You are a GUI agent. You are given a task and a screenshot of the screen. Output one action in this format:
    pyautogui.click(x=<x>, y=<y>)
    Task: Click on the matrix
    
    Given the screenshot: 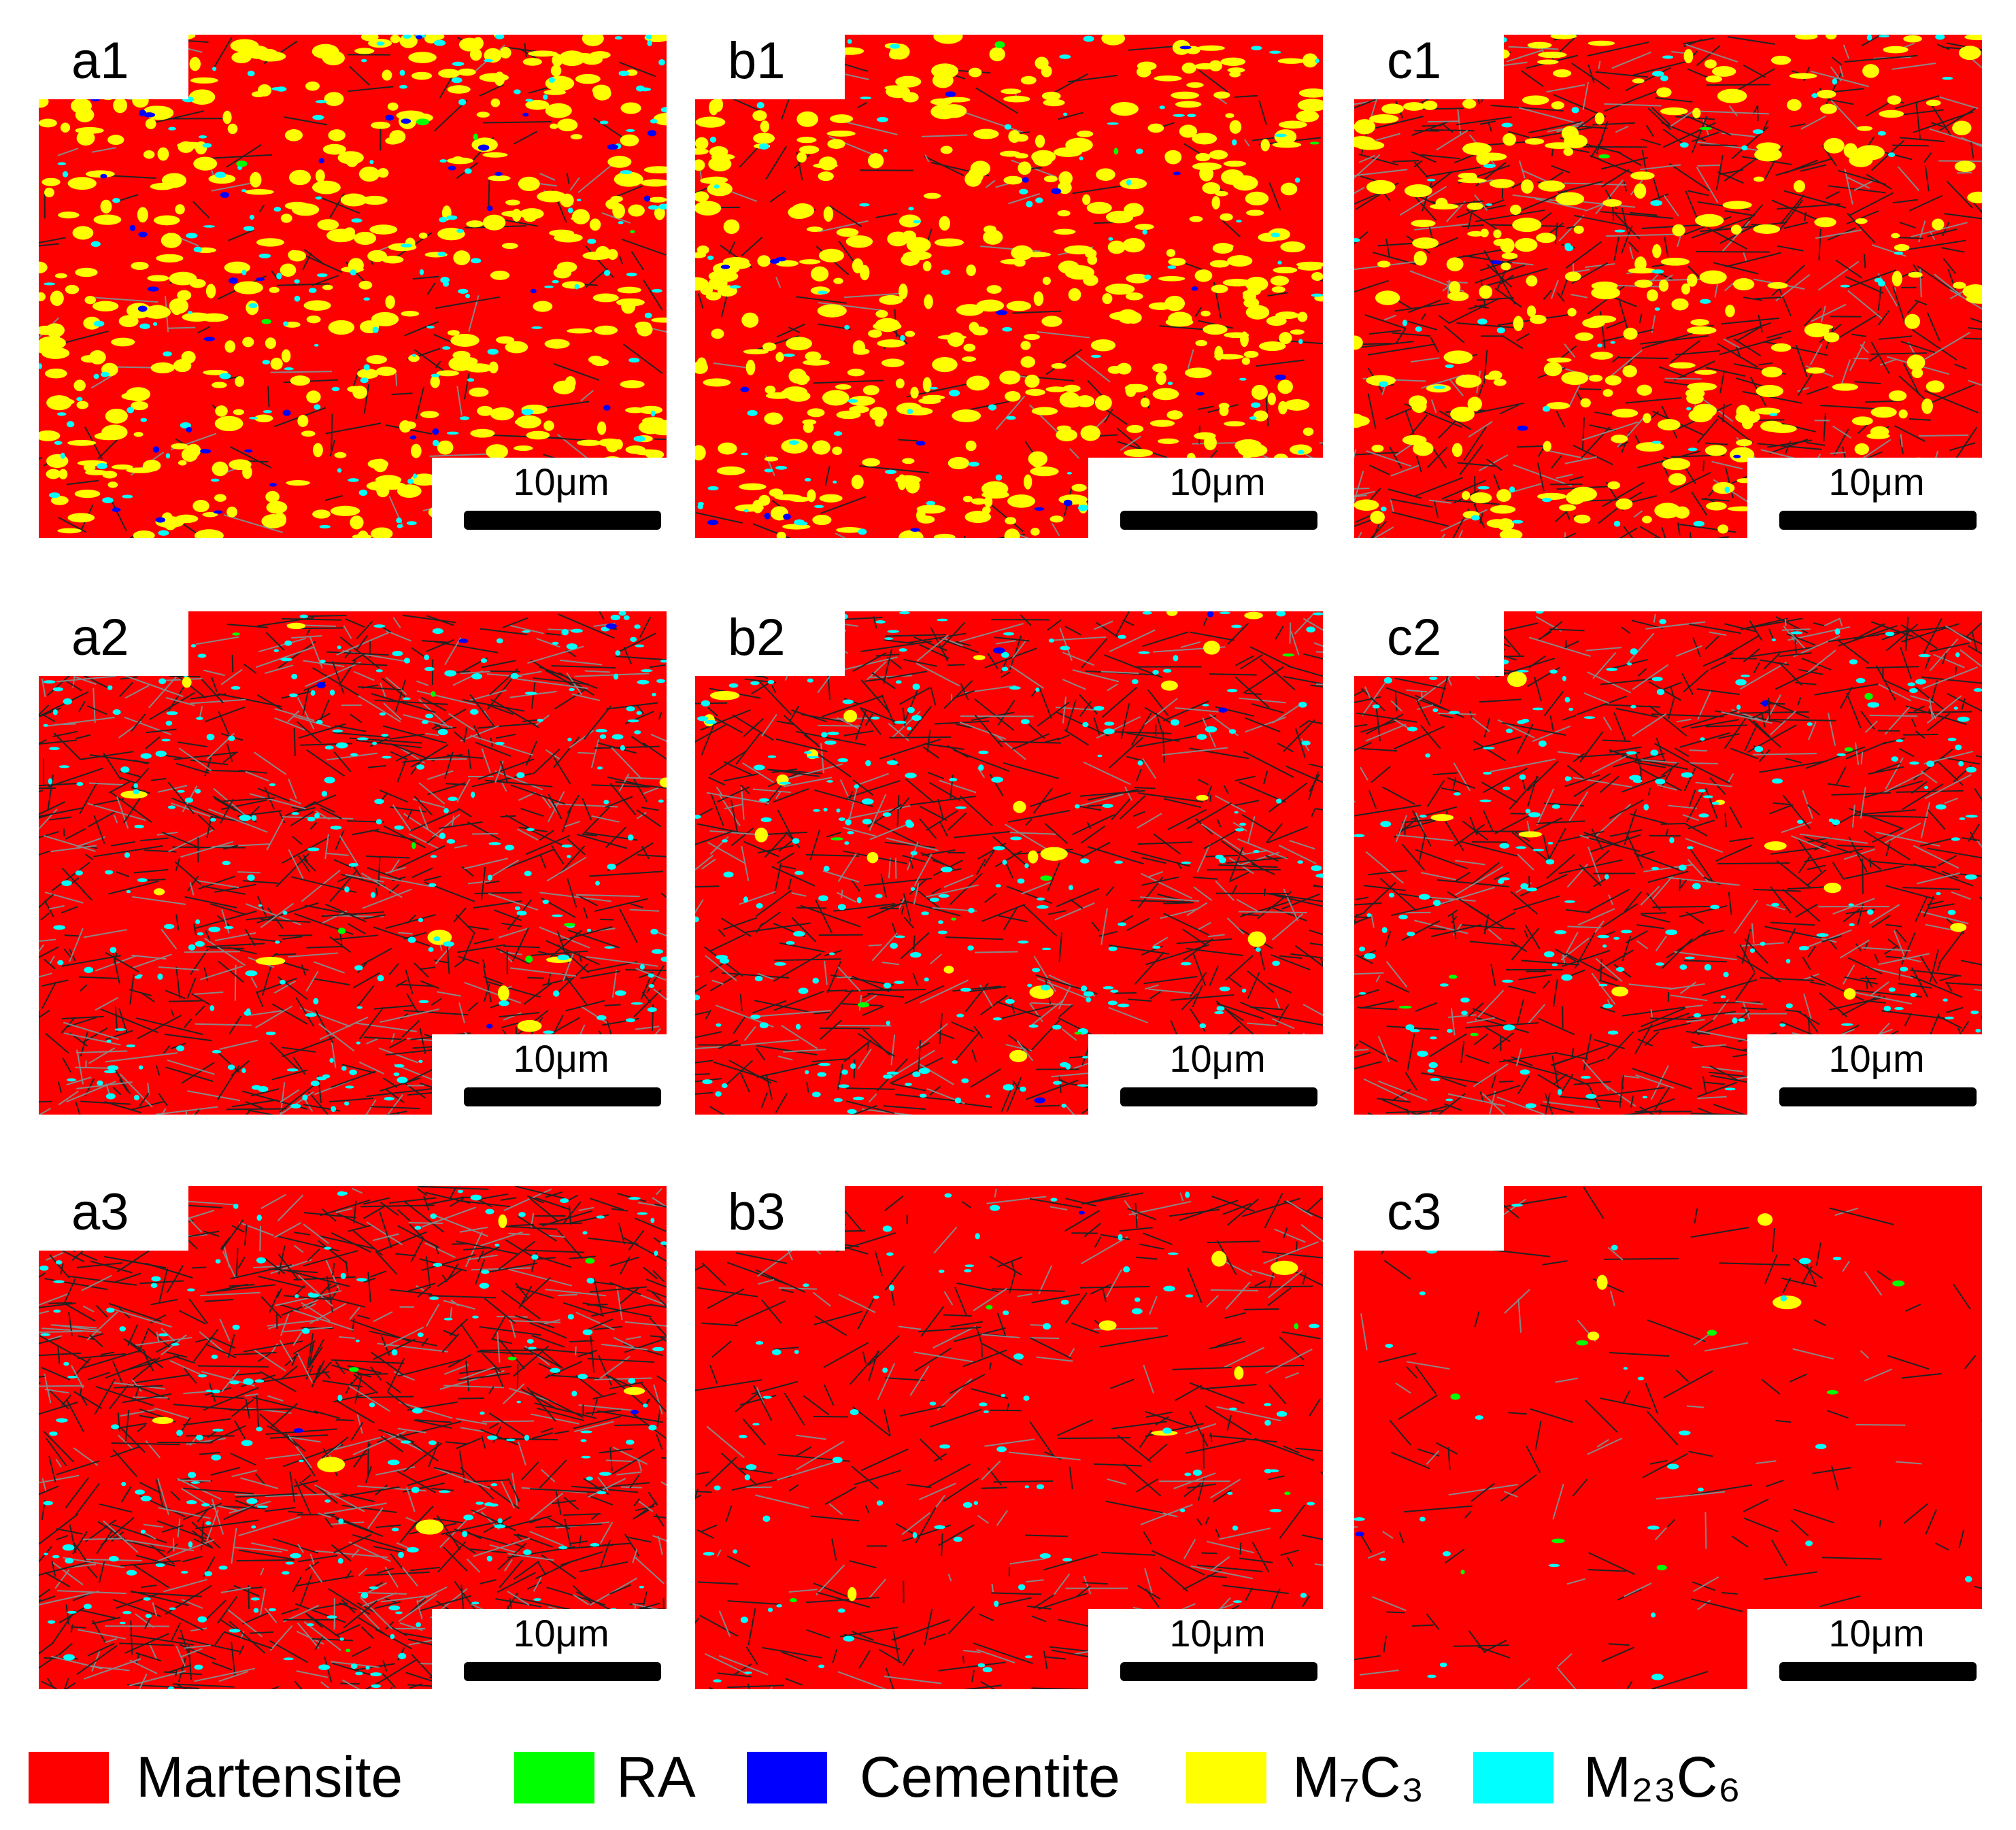 What is the action you would take?
    pyautogui.click(x=1009, y=863)
    